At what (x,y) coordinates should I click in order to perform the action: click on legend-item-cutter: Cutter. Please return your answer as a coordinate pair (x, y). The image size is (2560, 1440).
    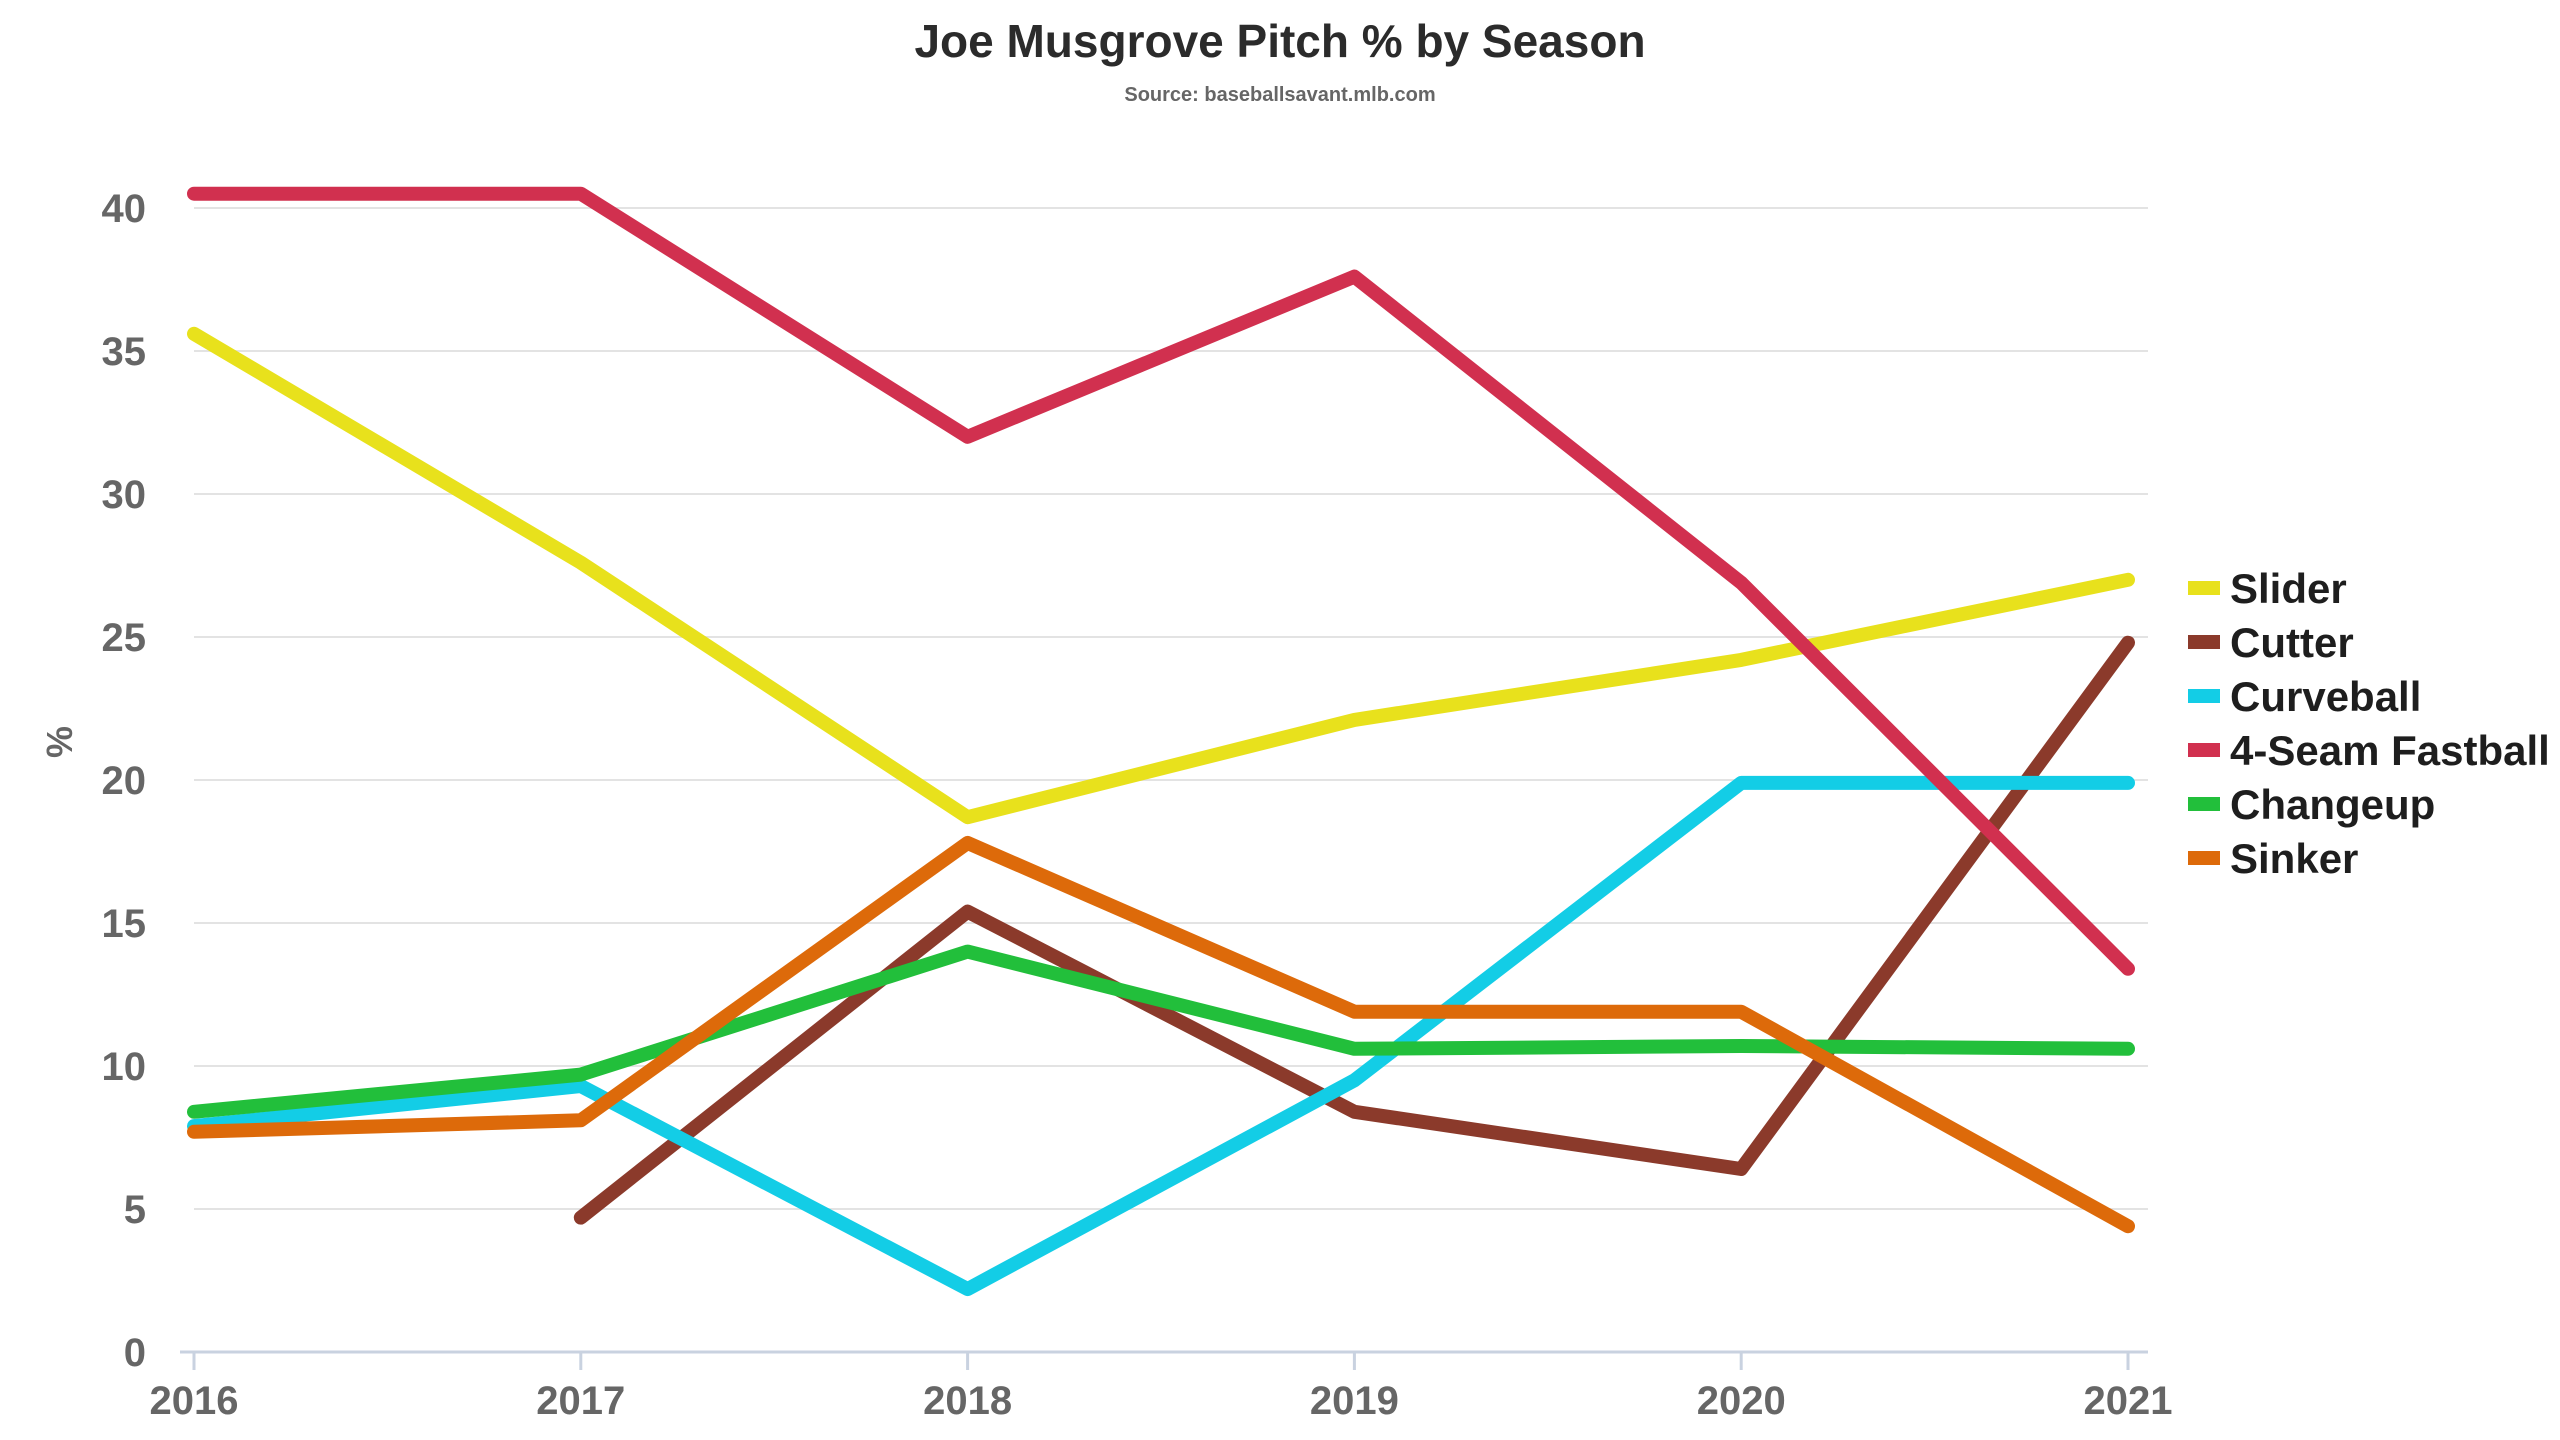
    Looking at the image, I should click on (2271, 642).